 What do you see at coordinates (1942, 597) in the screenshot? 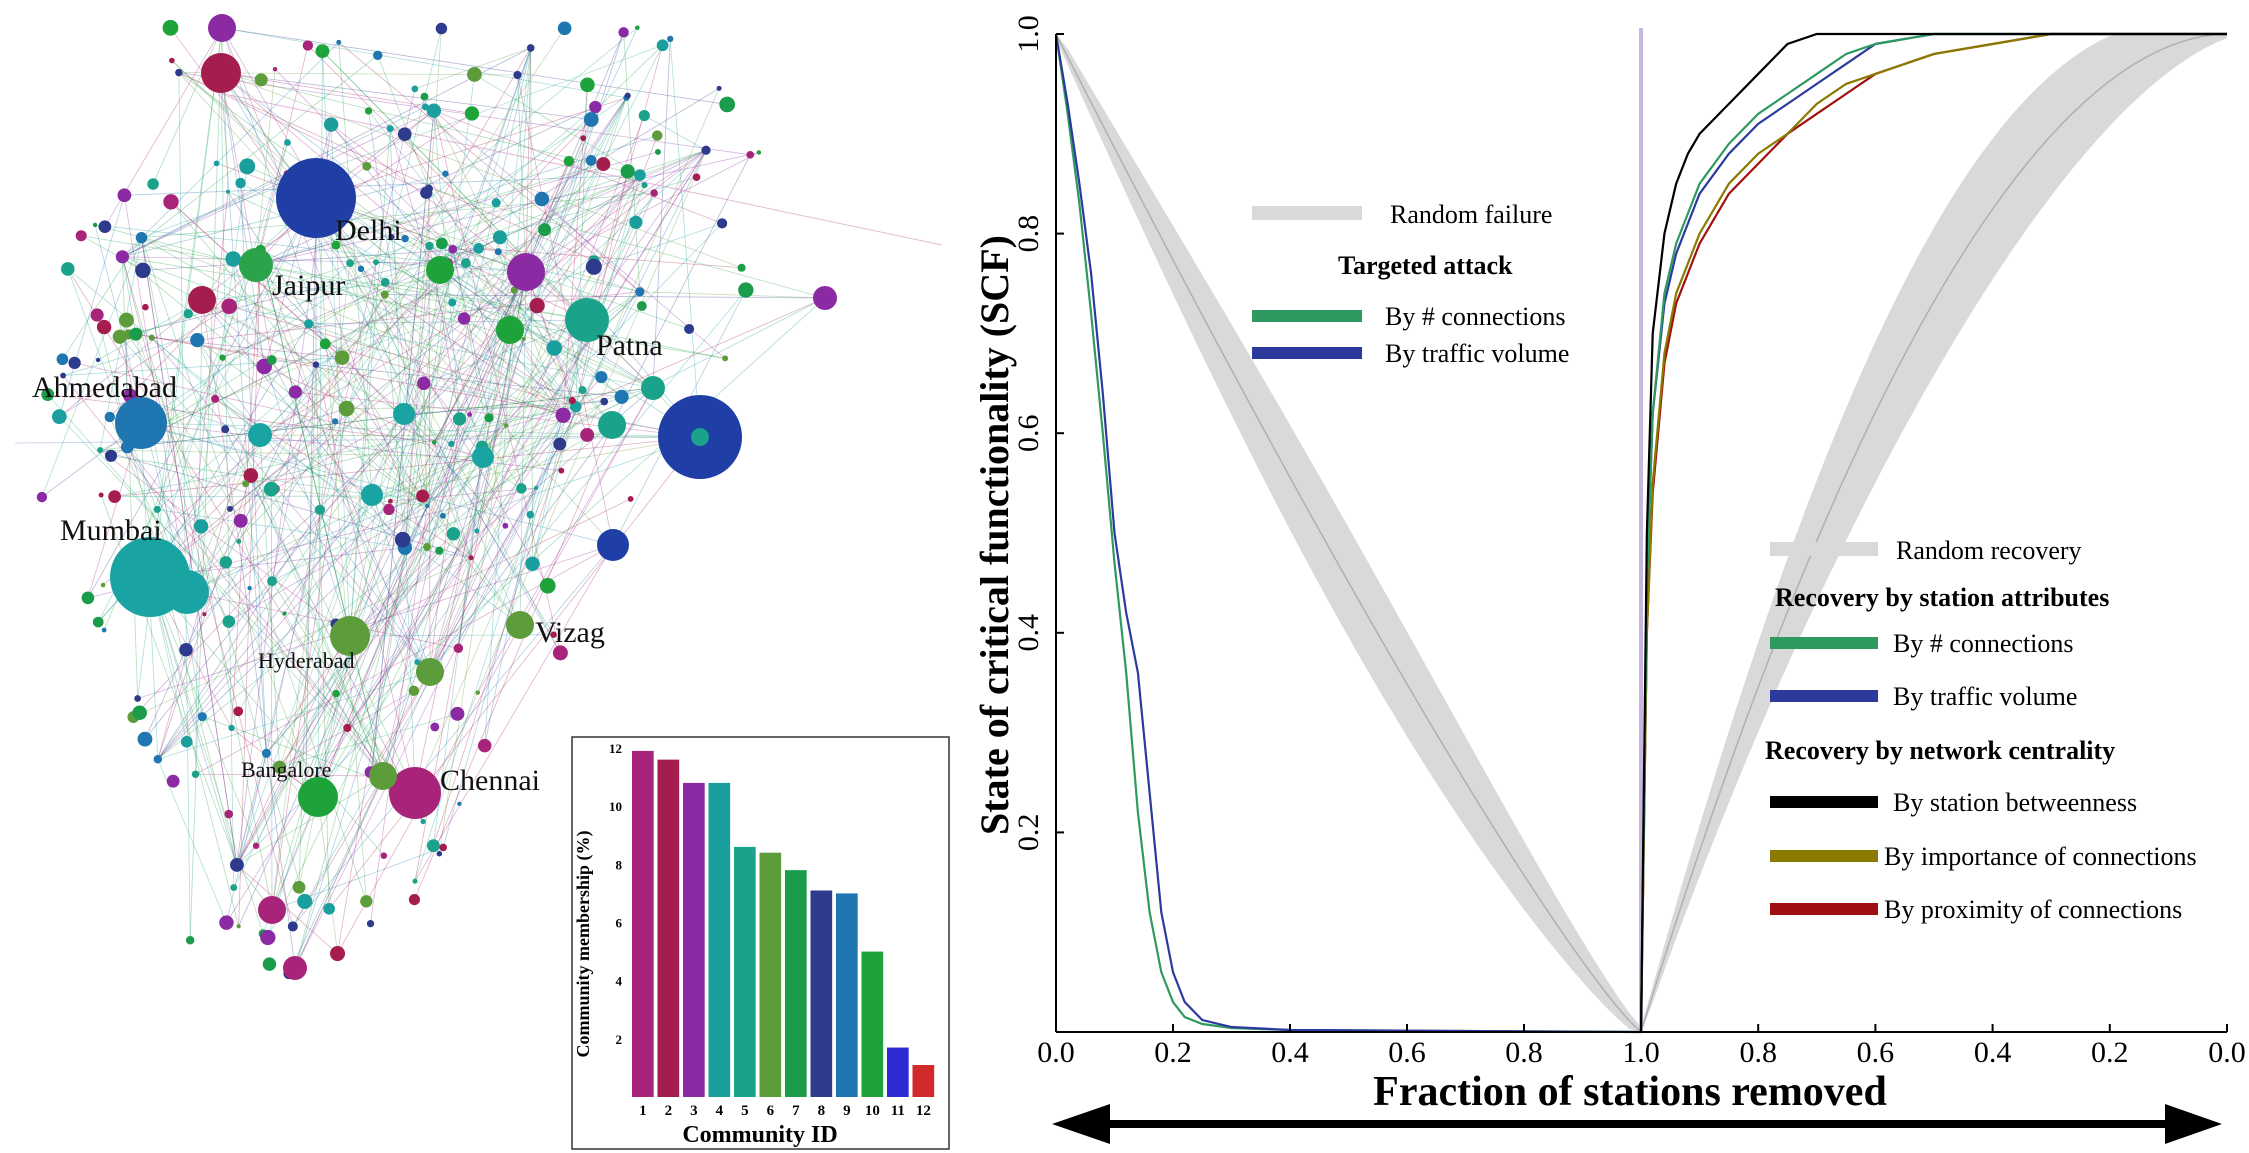
I see `legend-attr-header: Recovery by station attributes` at bounding box center [1942, 597].